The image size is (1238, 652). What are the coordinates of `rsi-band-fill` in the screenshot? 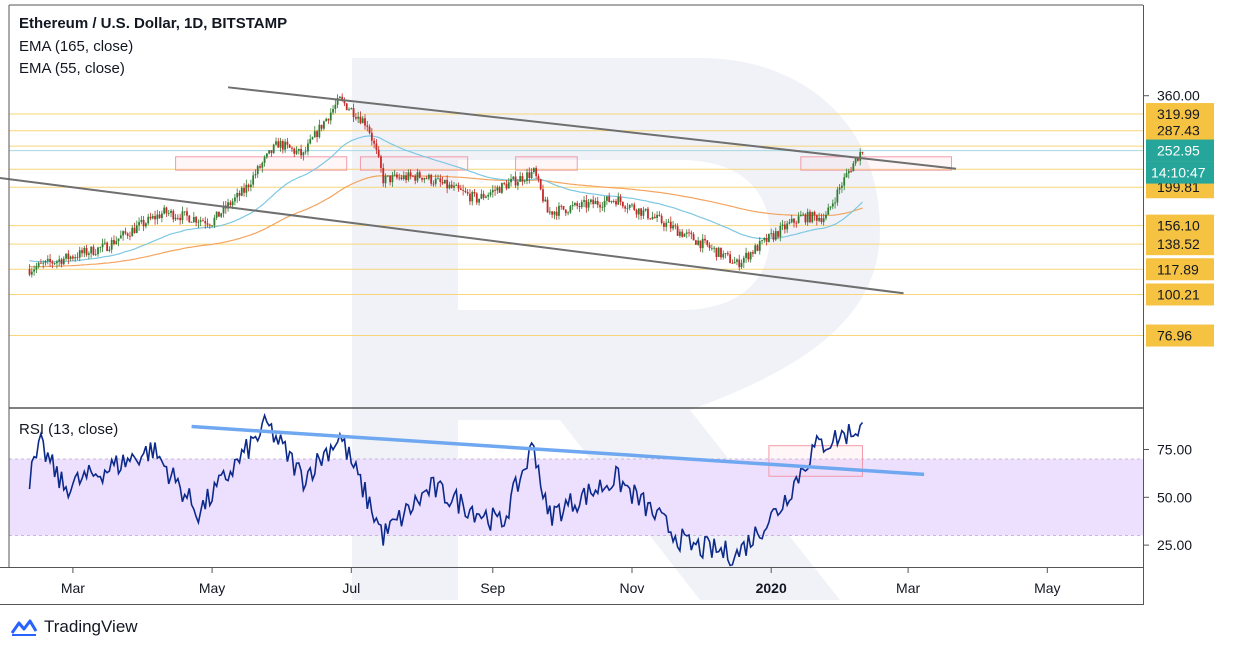 It's located at (576, 497).